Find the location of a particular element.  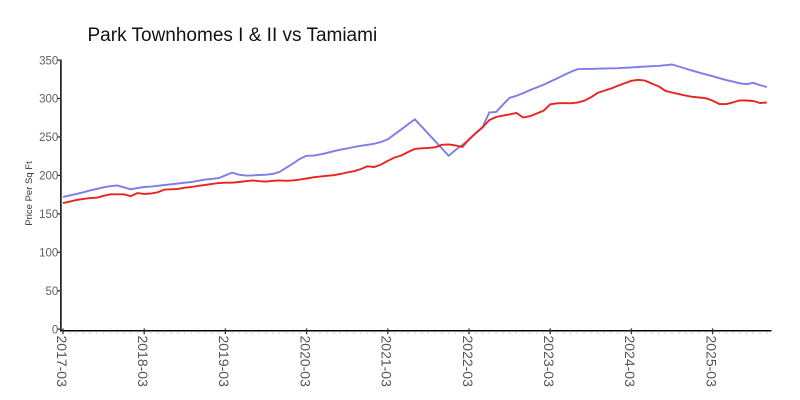

svg-text: 2024-03 is located at coordinates (630, 362).